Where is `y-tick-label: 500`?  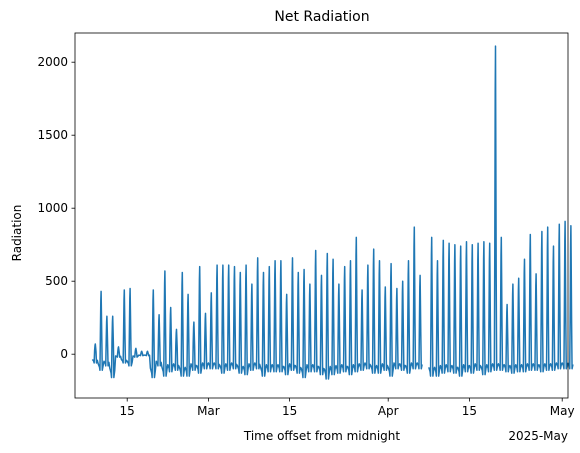 y-tick-label: 500 is located at coordinates (56, 281).